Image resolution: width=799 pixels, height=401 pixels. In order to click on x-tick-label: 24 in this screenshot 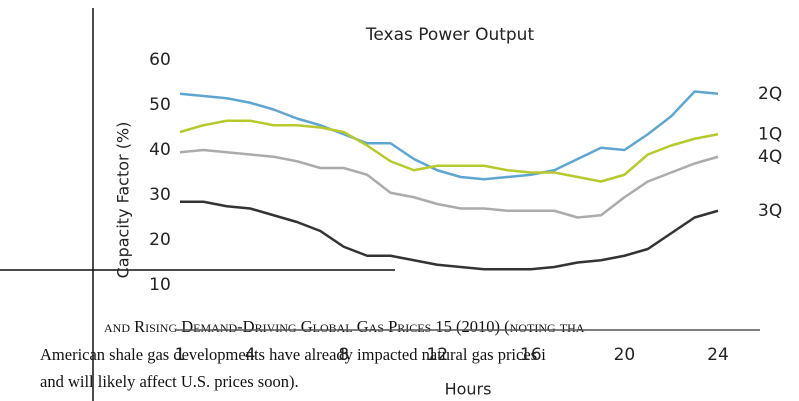, I will do `click(718, 355)`.